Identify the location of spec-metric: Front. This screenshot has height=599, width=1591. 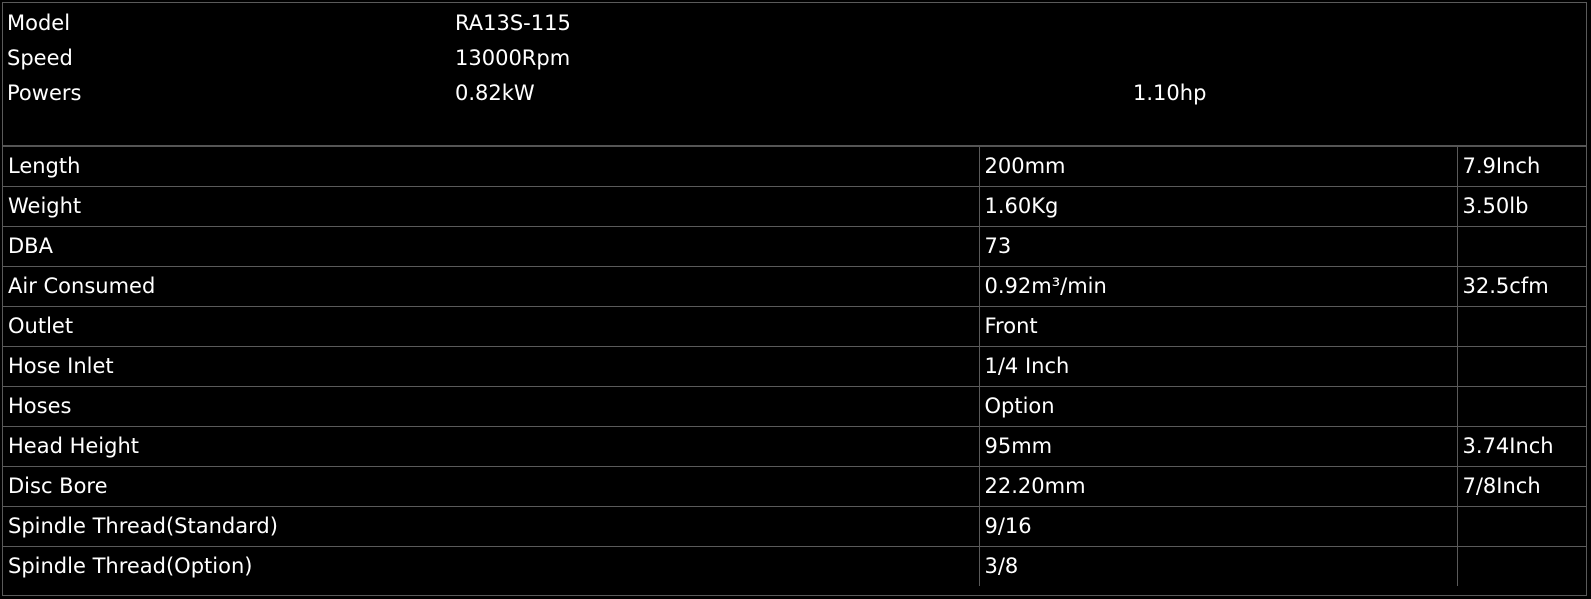
(1218, 326).